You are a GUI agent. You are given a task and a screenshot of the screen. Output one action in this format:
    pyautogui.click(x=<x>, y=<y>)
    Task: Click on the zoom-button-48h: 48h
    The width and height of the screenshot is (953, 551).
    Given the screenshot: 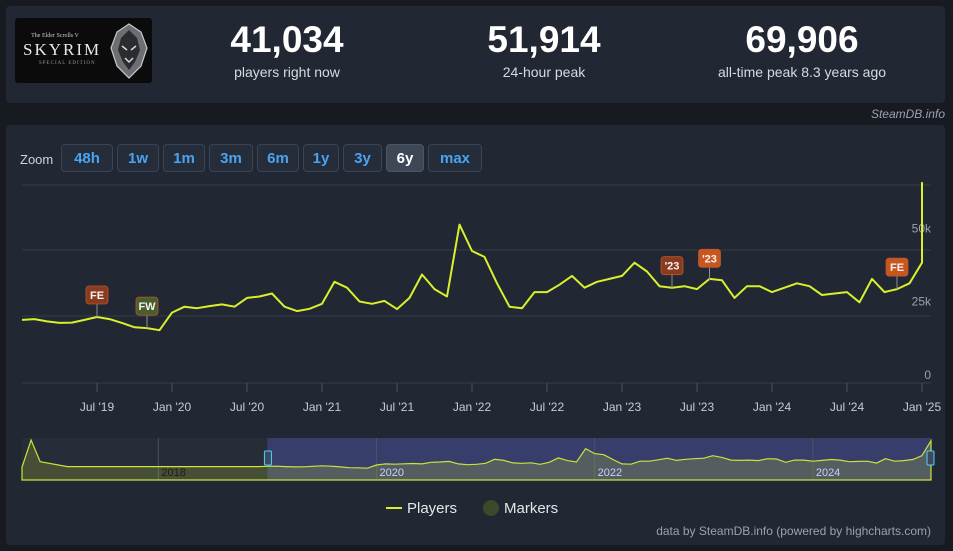 What is the action you would take?
    pyautogui.click(x=87, y=158)
    